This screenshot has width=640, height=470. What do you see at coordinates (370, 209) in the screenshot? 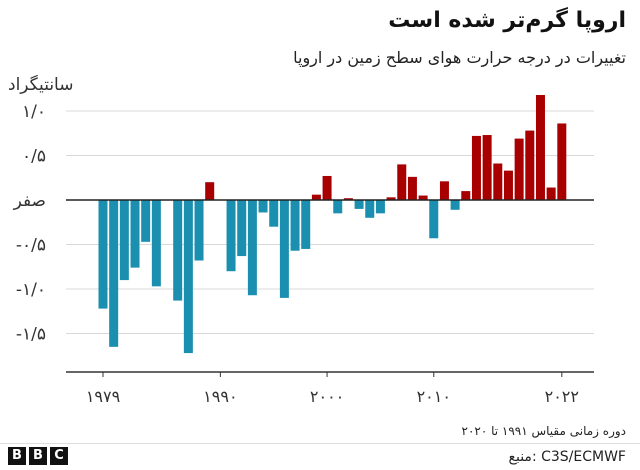
I see `bar-2004` at bounding box center [370, 209].